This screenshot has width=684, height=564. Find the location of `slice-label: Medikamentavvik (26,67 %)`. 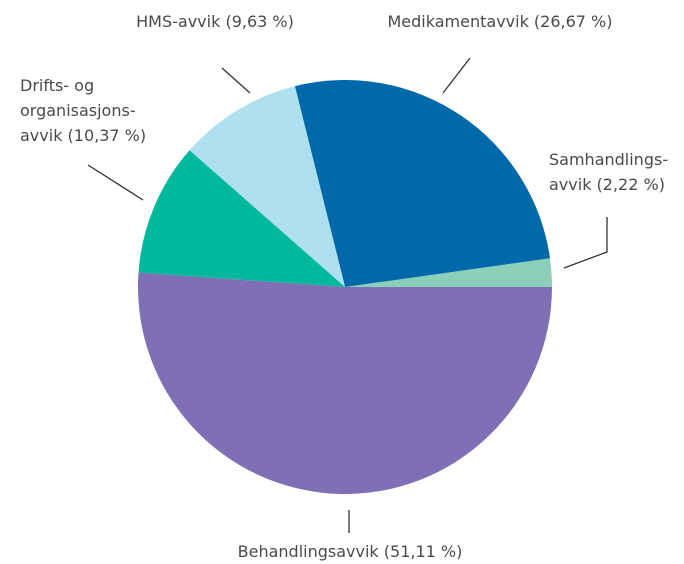

slice-label: Medikamentavvik (26,67 %) is located at coordinates (500, 21).